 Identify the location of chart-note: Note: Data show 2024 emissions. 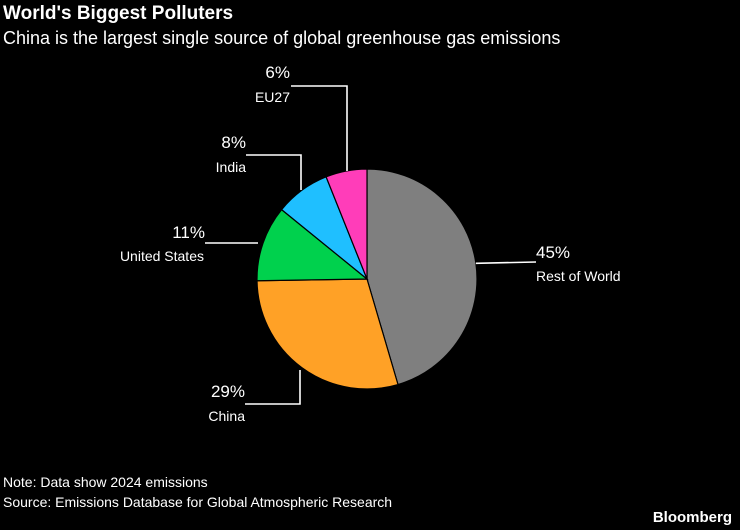
(105, 482).